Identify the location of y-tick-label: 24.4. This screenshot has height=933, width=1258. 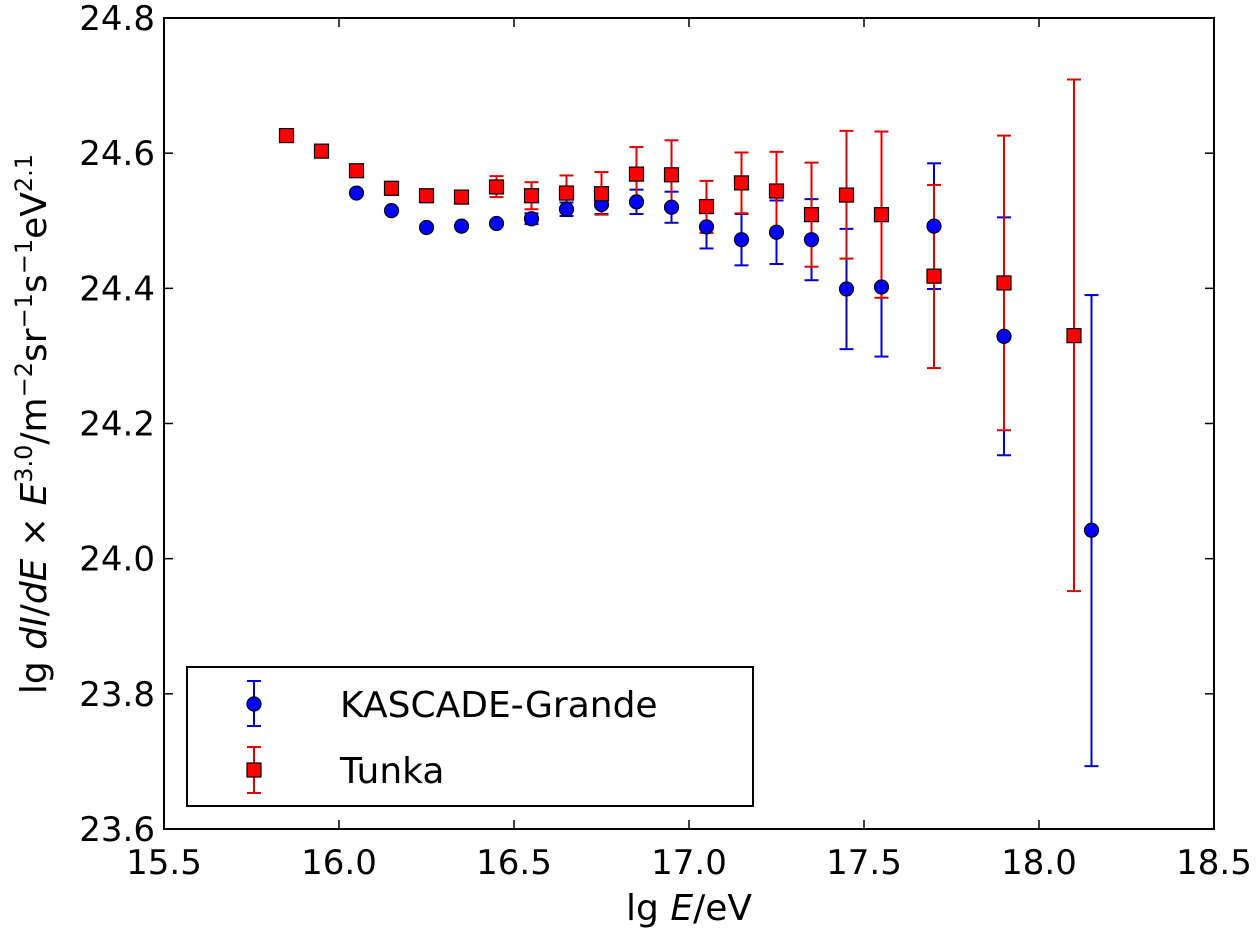
(117, 289).